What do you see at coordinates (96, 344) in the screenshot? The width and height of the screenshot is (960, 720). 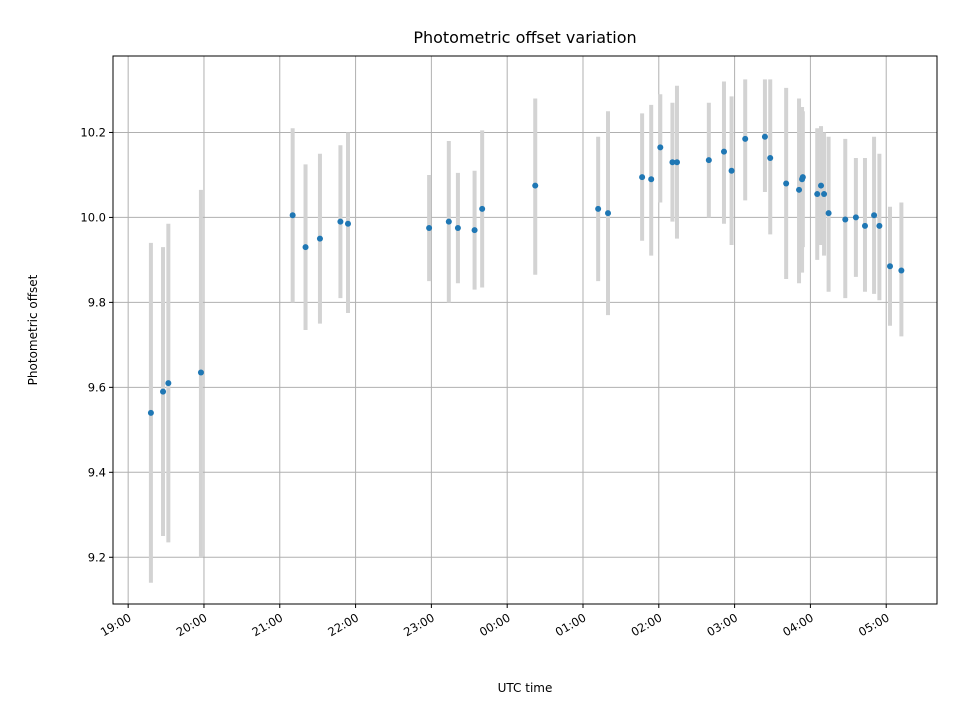 I see `y-axis-ticks: 9.2 9.4 9.6 9.8 10.0 10.2` at bounding box center [96, 344].